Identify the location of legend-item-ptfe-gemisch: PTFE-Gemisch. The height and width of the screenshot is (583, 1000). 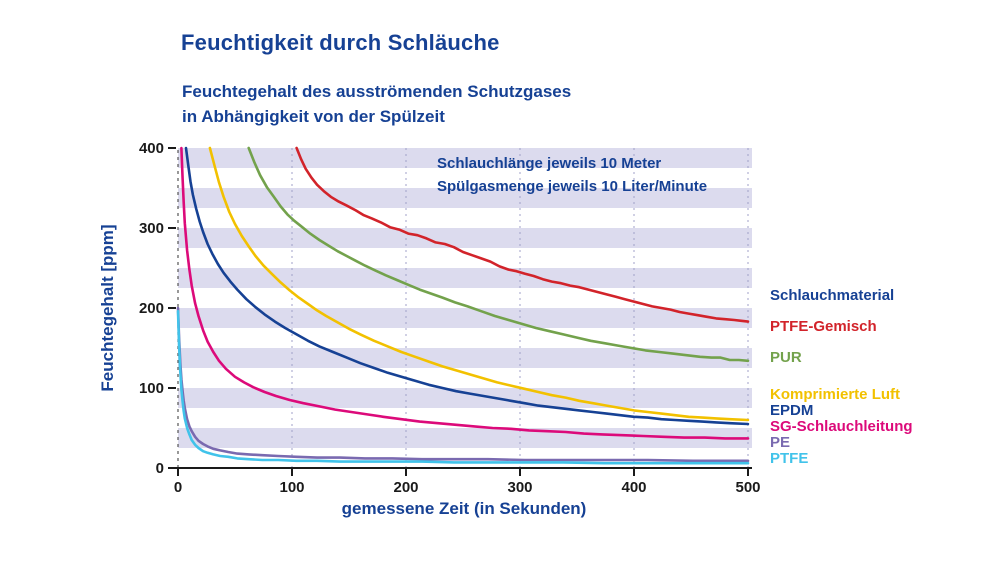
(823, 326).